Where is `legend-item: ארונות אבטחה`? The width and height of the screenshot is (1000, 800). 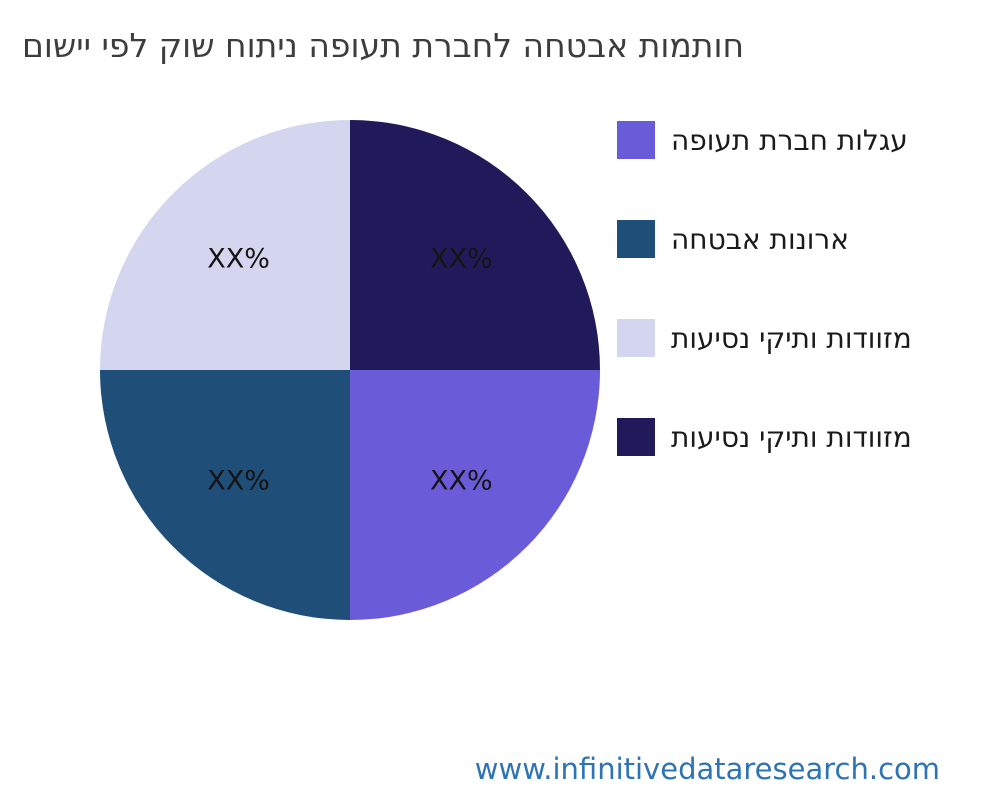
legend-item: ארונות אבטחה is located at coordinates (764, 239).